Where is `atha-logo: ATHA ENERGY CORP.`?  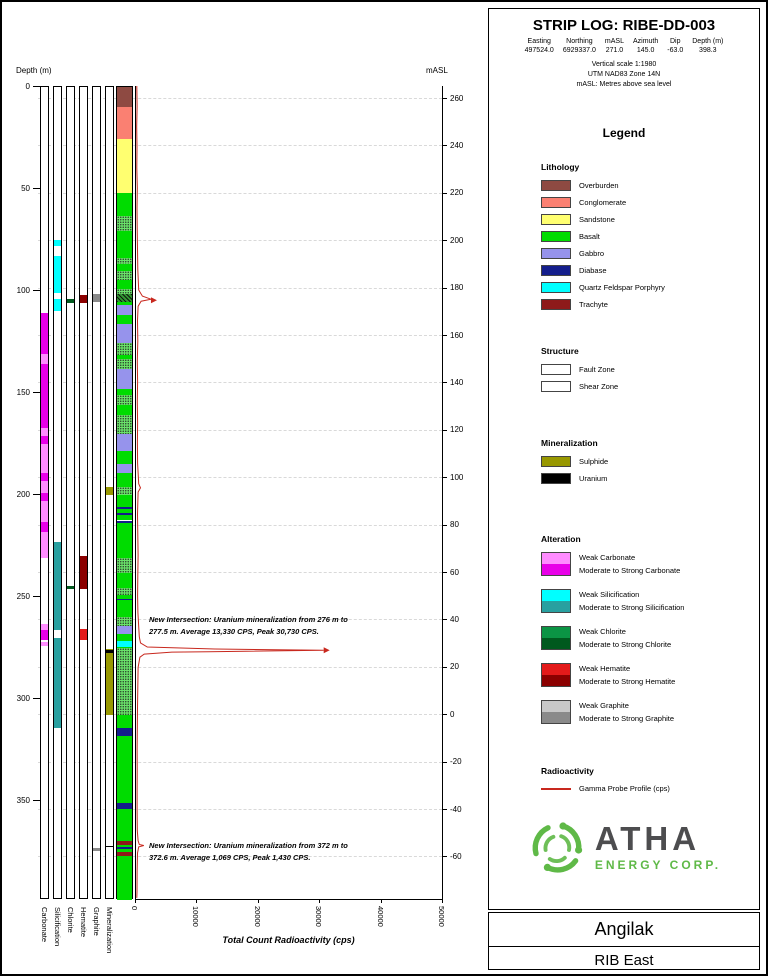 atha-logo: ATHA ENERGY CORP. is located at coordinates (624, 847).